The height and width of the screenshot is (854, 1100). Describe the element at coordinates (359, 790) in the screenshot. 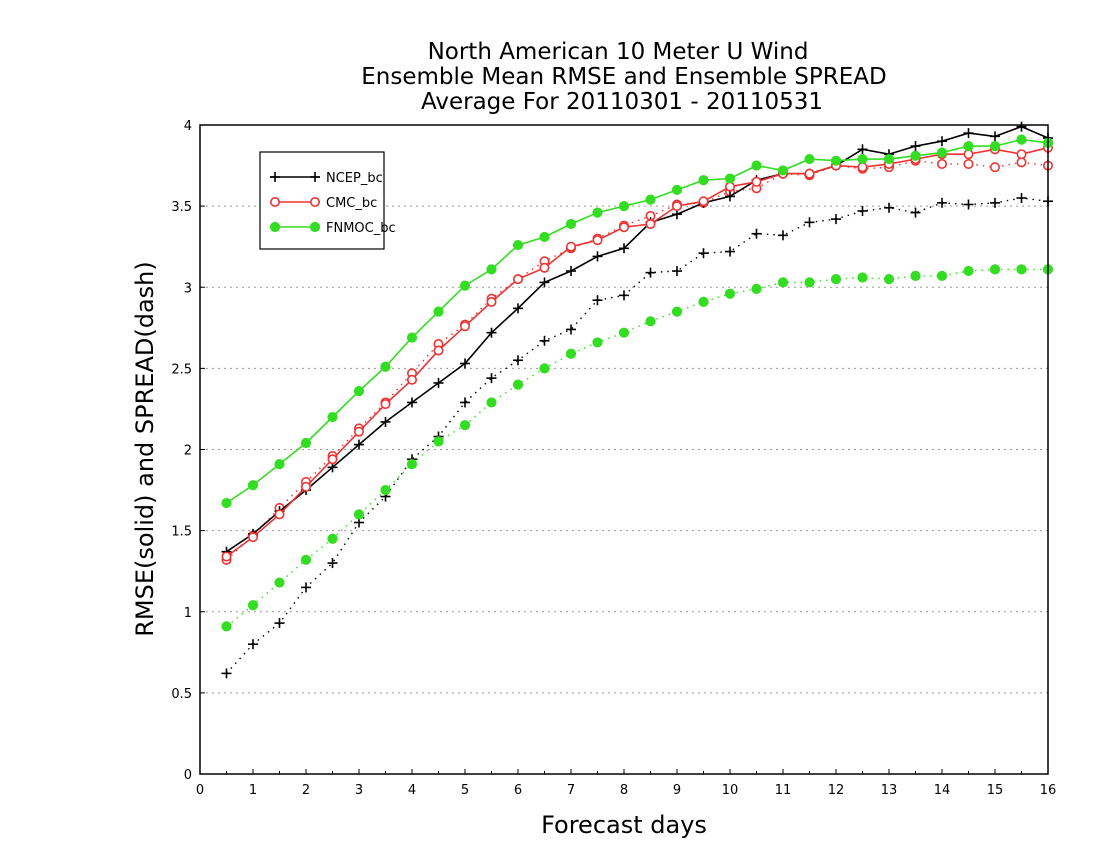

I see `x-tick-label-3: 3` at that location.